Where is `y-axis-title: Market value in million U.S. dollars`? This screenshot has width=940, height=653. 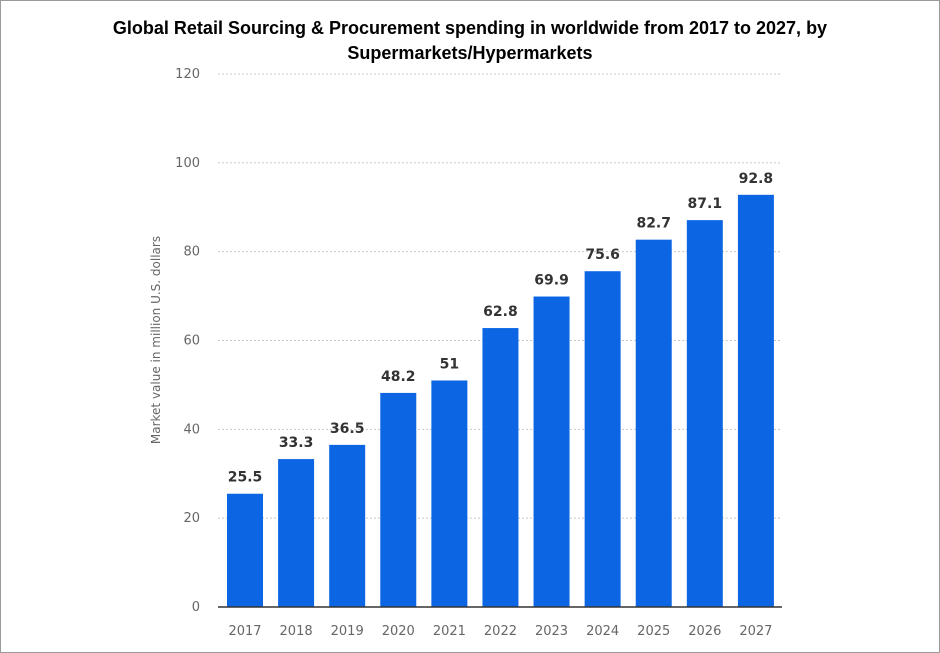
y-axis-title: Market value in million U.S. dollars is located at coordinates (156, 340).